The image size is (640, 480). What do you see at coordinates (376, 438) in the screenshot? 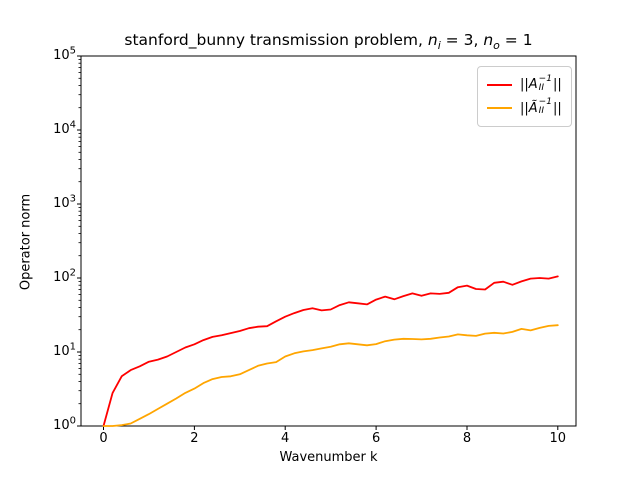
I see `x-tick-label: 6` at bounding box center [376, 438].